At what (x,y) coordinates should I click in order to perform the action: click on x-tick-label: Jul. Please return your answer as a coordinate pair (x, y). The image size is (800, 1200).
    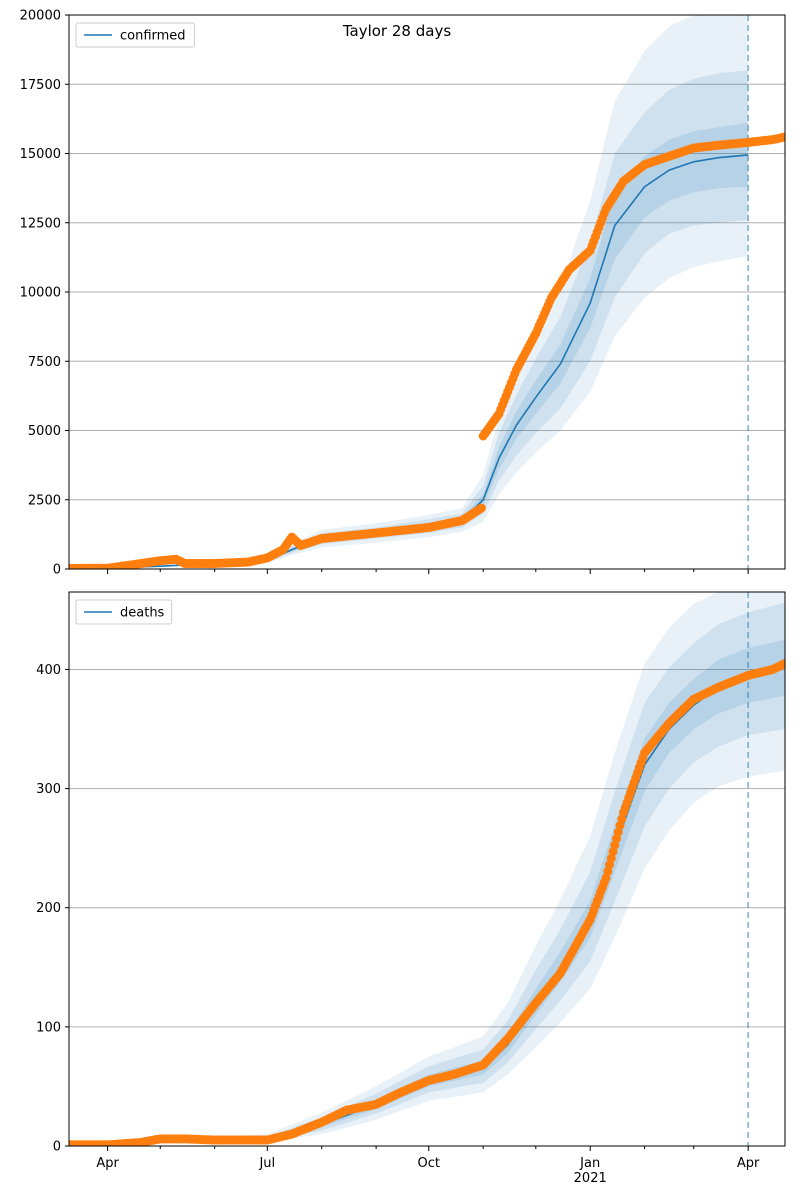
    Looking at the image, I should click on (266, 1163).